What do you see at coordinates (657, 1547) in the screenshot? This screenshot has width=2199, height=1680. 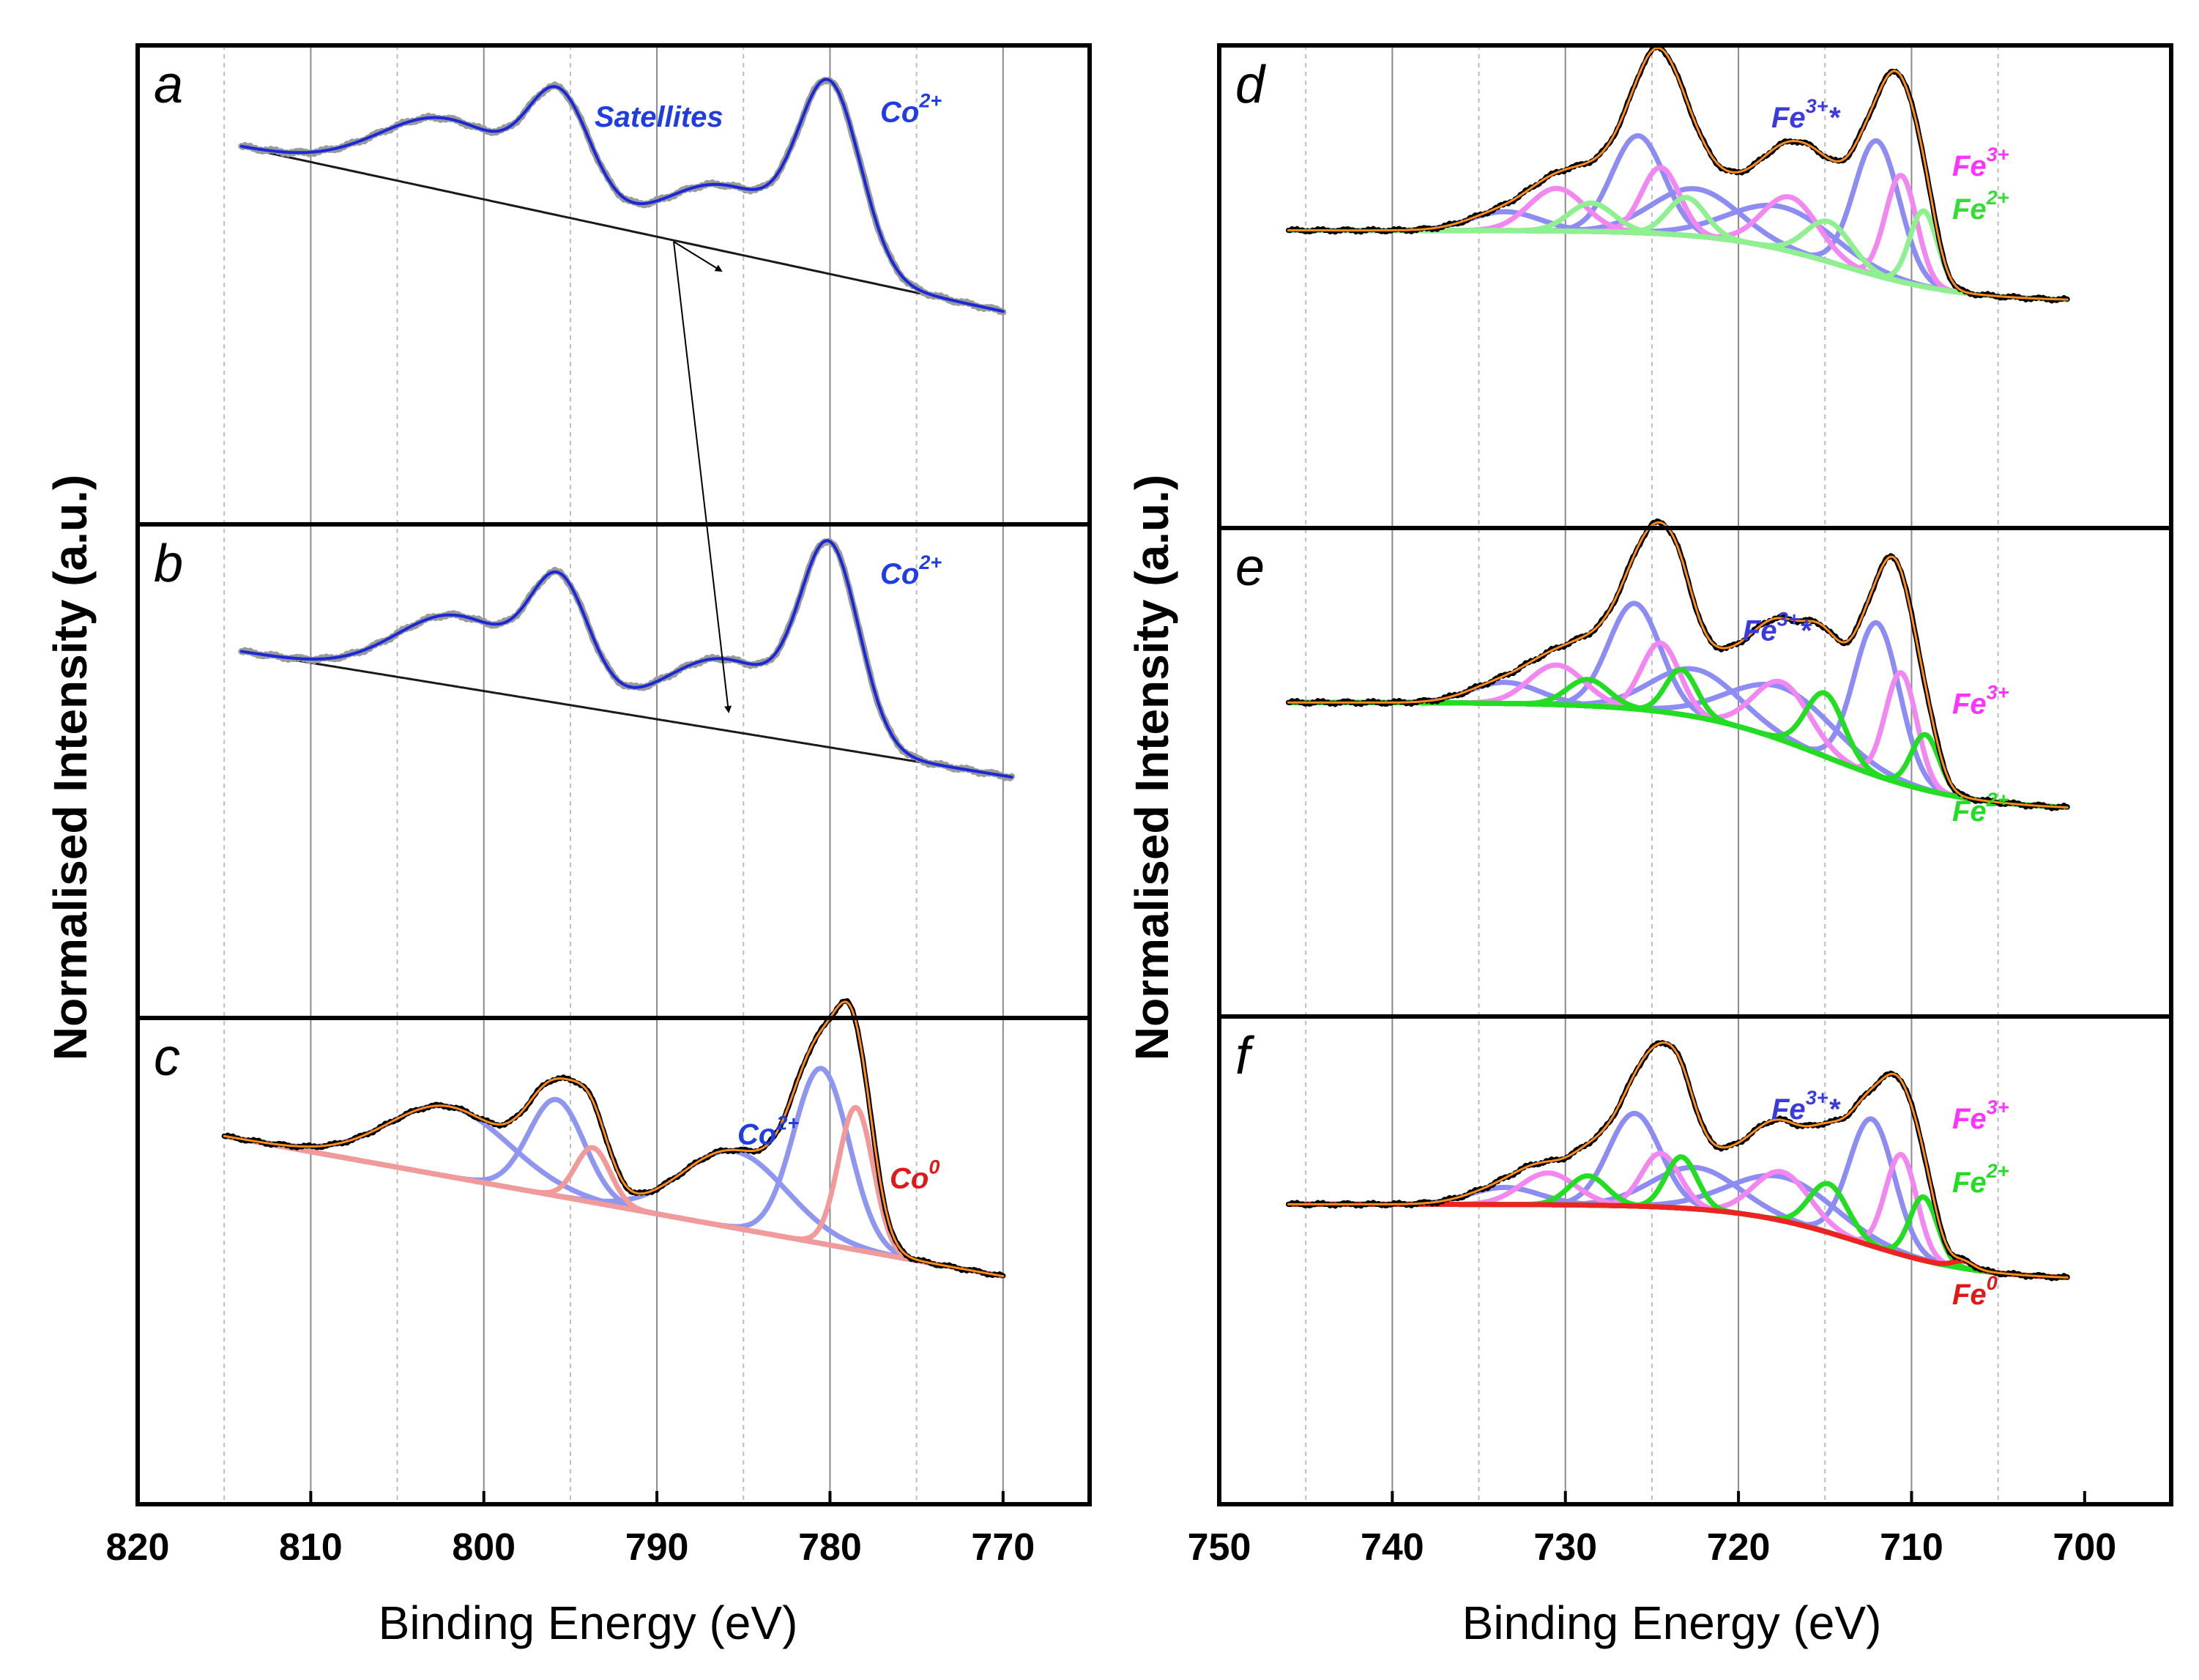 I see `x-tick-label: 790` at bounding box center [657, 1547].